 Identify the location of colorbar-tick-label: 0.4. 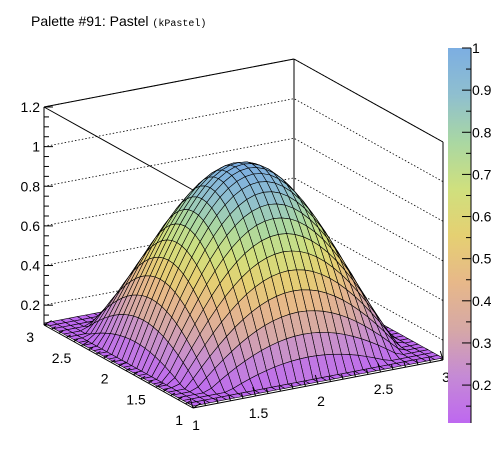
(482, 301).